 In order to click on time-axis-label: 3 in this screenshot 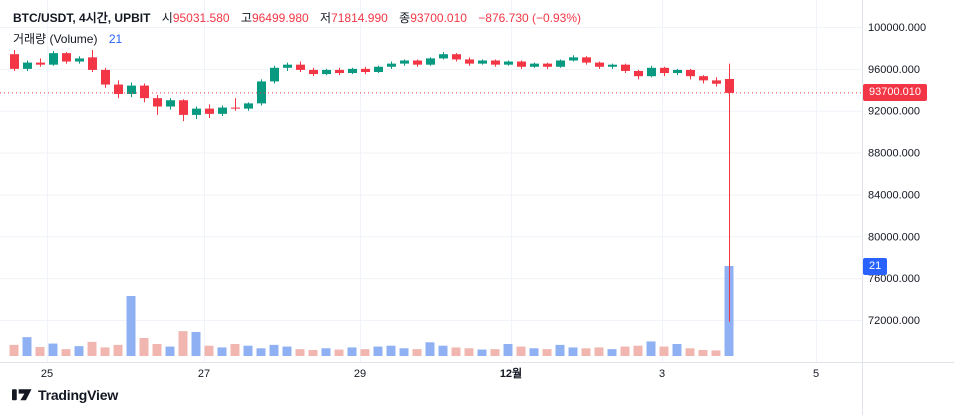, I will do `click(662, 374)`.